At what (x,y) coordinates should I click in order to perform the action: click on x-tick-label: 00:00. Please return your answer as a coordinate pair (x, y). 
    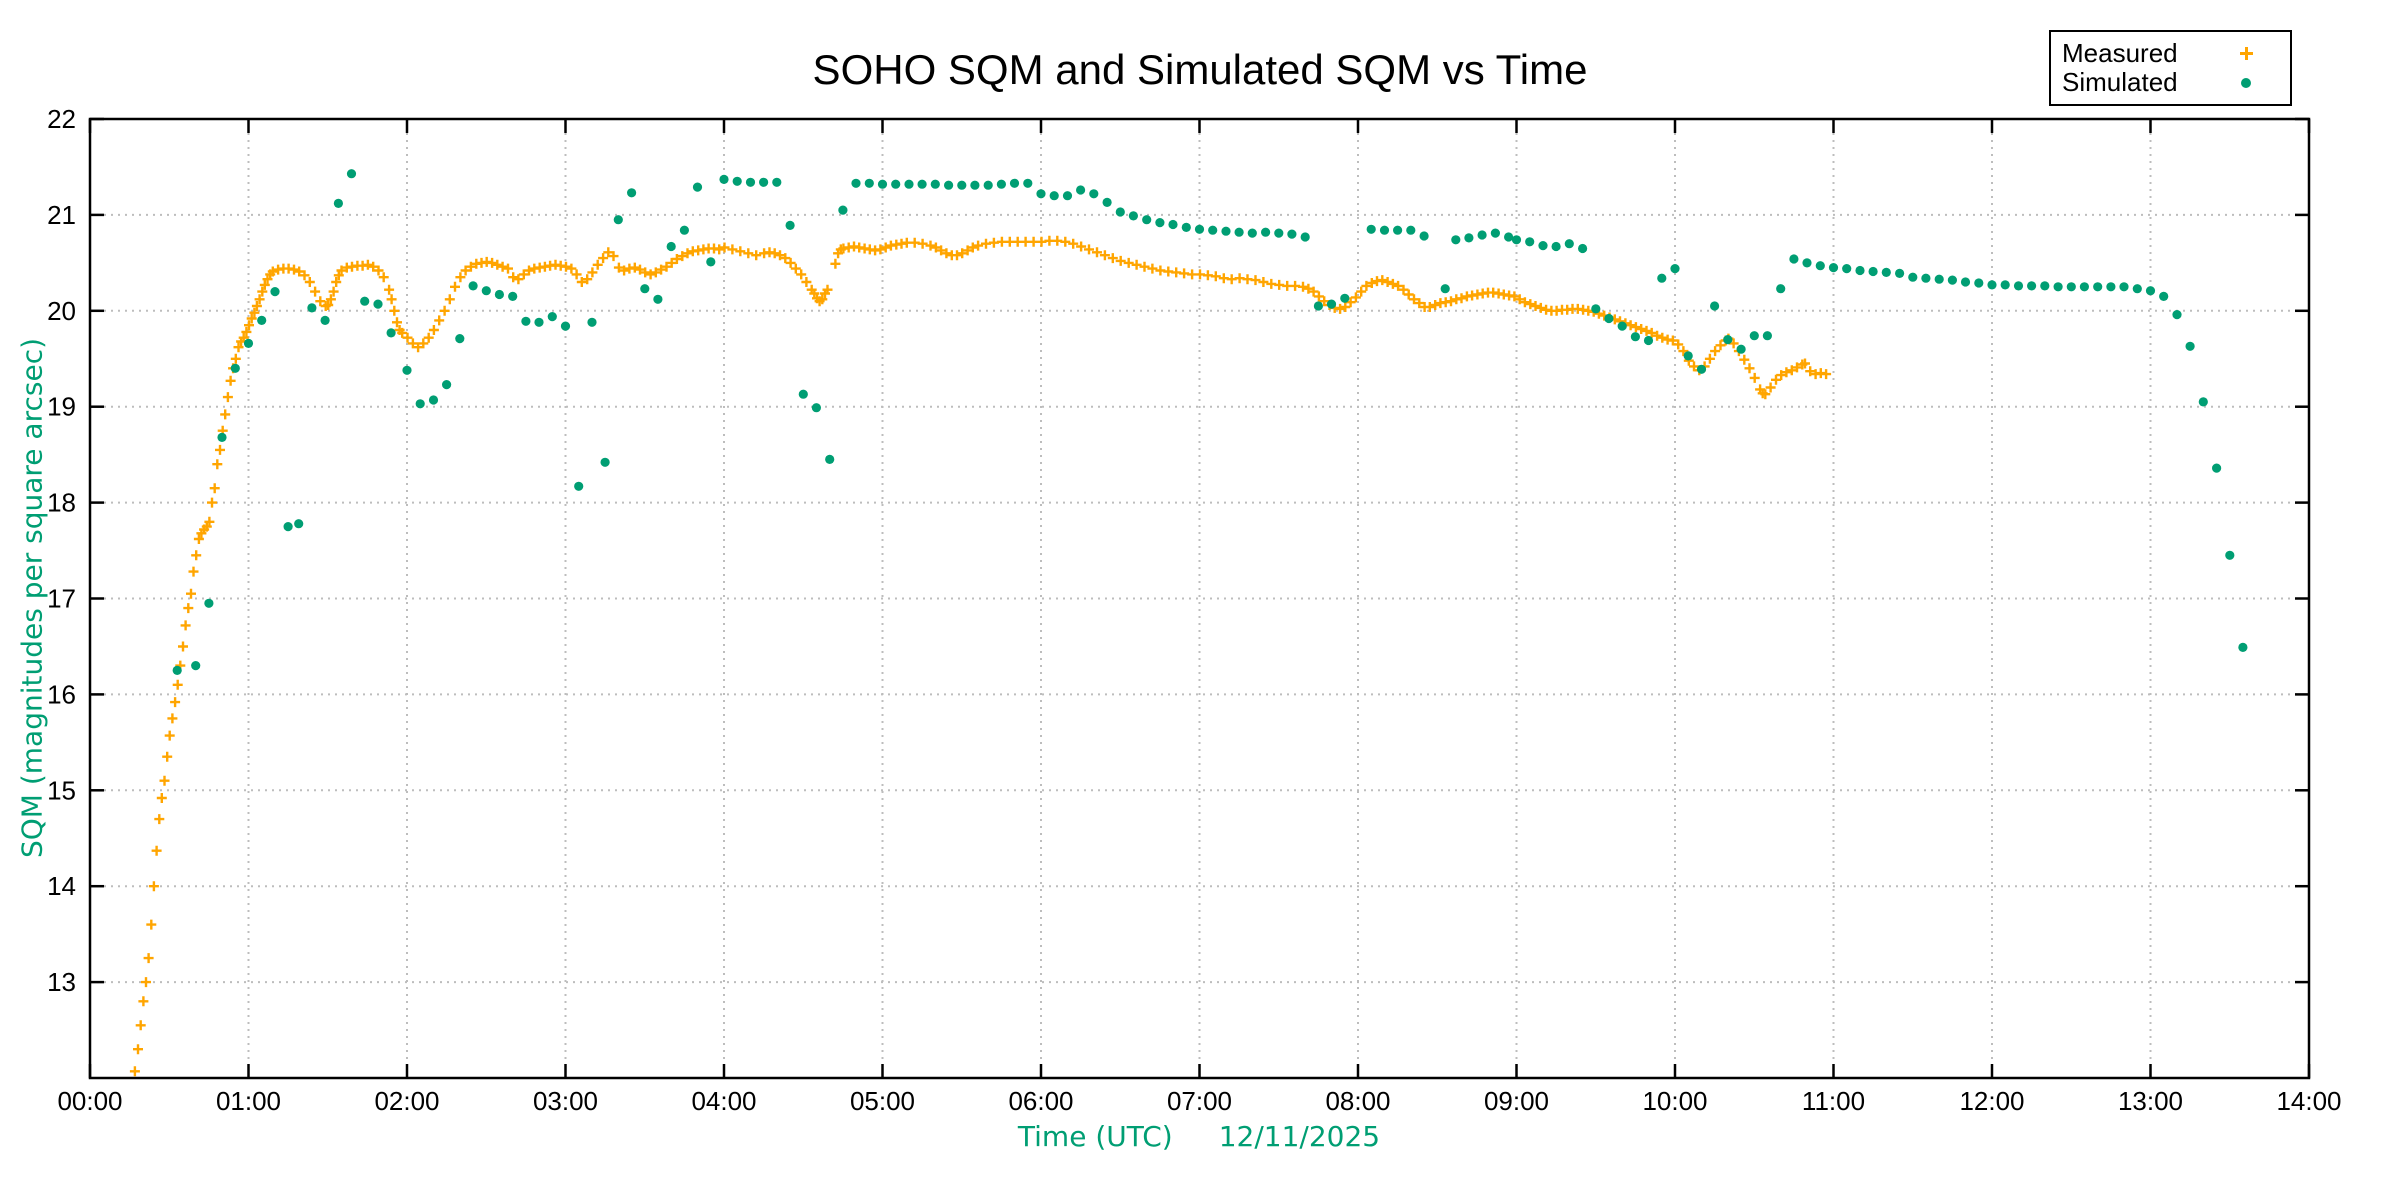
    Looking at the image, I should click on (89, 1101).